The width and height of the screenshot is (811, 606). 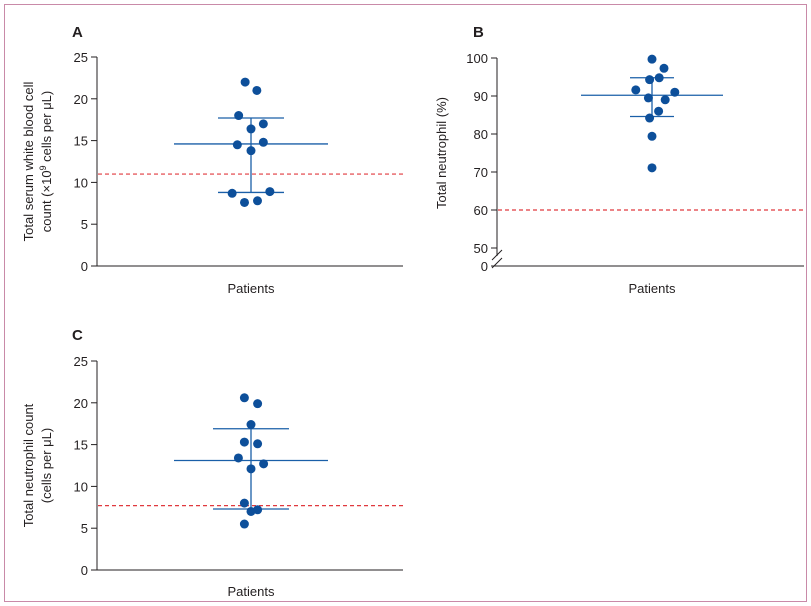 What do you see at coordinates (28, 162) in the screenshot?
I see `y-axis-label-a: Total serum white blood cell` at bounding box center [28, 162].